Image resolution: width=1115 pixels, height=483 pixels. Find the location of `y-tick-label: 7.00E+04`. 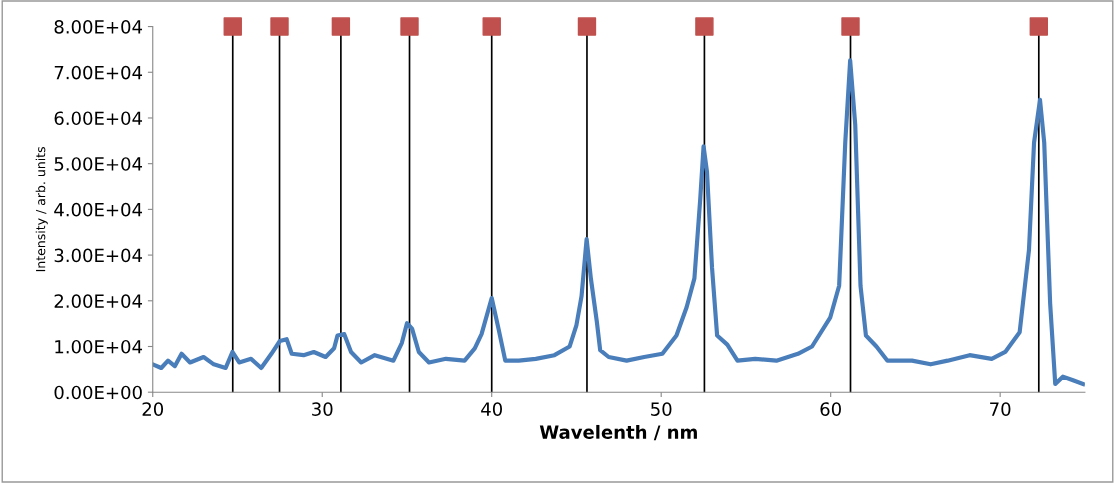

y-tick-label: 7.00E+04 is located at coordinates (98, 72).